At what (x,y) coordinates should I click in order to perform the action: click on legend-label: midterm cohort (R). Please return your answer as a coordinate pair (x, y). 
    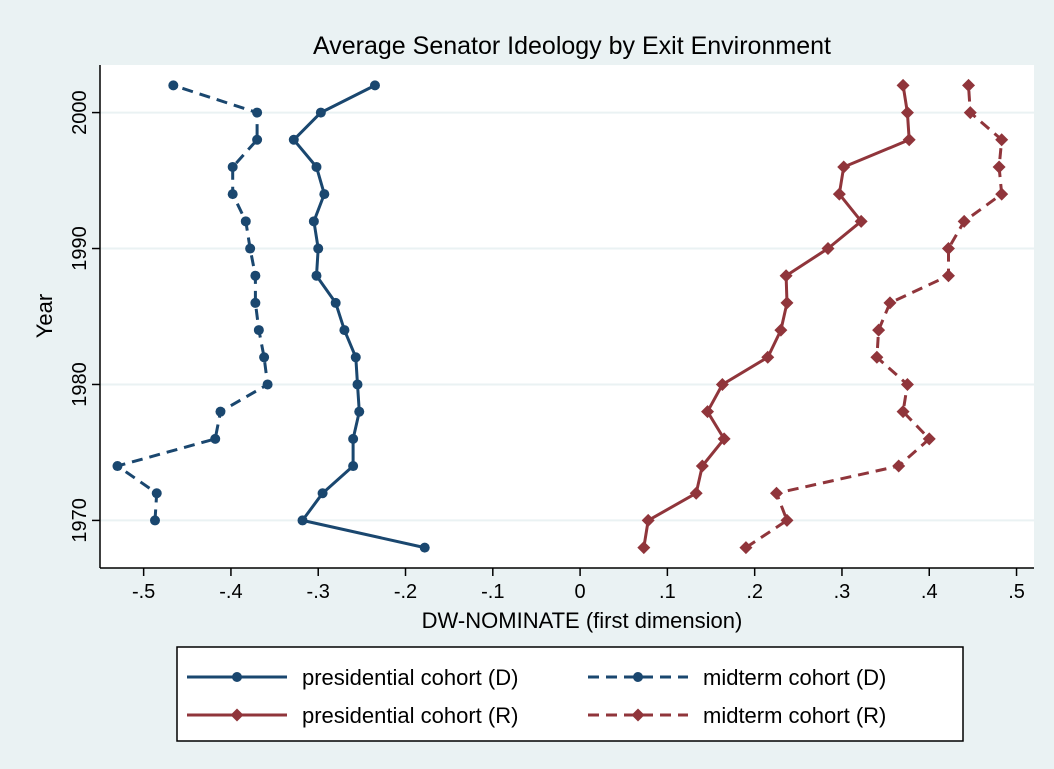
    Looking at the image, I should click on (794, 715).